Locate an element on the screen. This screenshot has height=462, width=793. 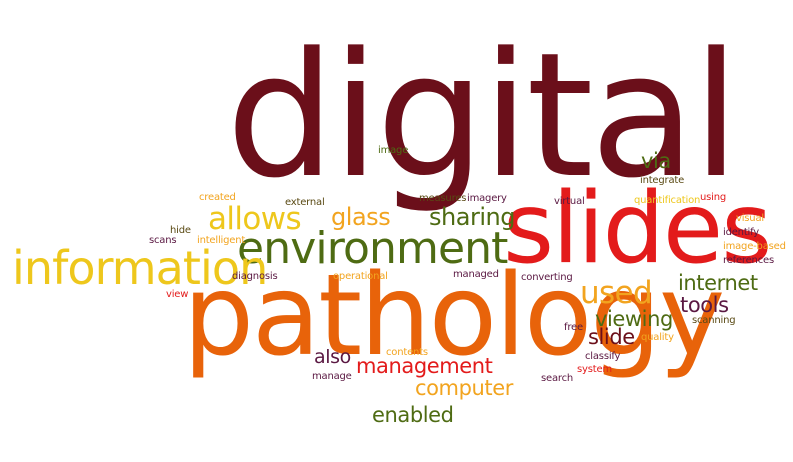
word-image: image is located at coordinates (393, 150).